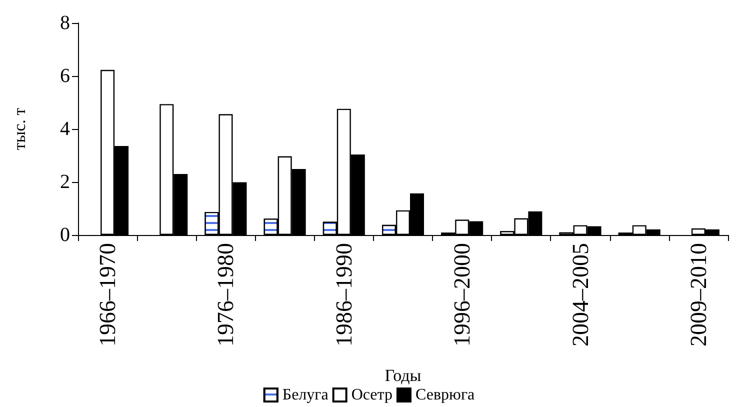 This screenshot has height=407, width=738. Describe the element at coordinates (462, 294) in the screenshot. I see `x-tick-label: 1996–2000` at that location.